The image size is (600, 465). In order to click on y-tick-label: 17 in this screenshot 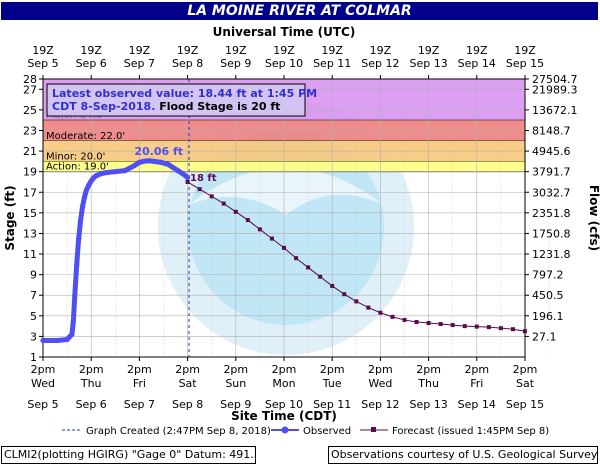, I will do `click(30, 192)`.